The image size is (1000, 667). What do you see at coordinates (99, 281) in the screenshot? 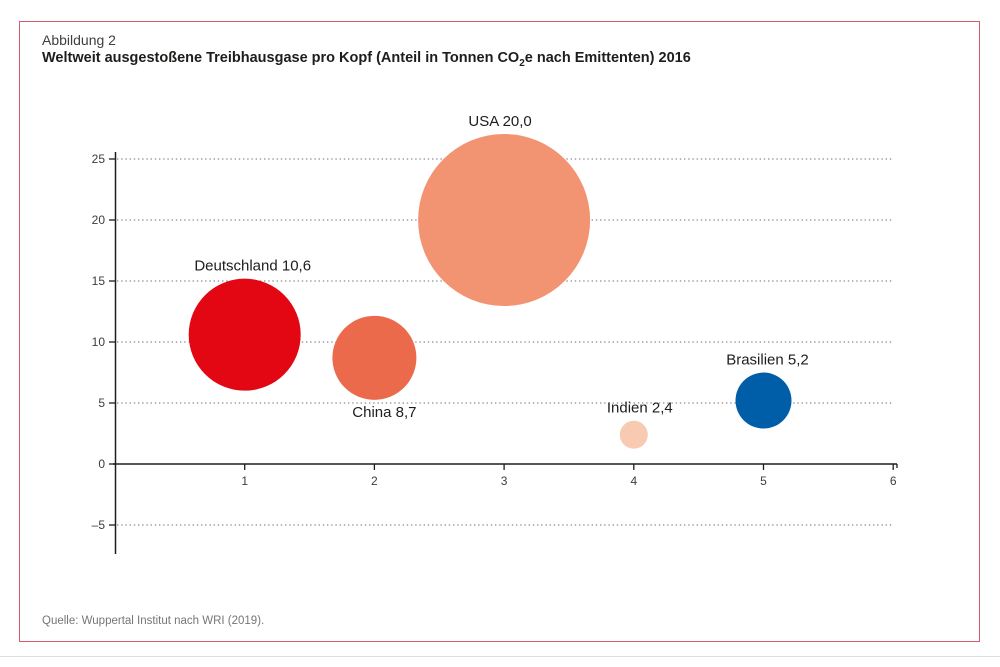
I see `y-tick-label-15: 15` at bounding box center [99, 281].